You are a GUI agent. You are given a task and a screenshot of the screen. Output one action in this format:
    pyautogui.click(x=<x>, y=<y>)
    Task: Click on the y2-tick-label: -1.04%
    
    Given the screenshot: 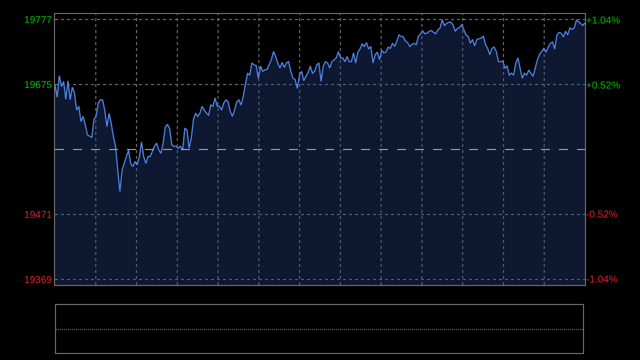 What is the action you would take?
    pyautogui.click(x=602, y=280)
    